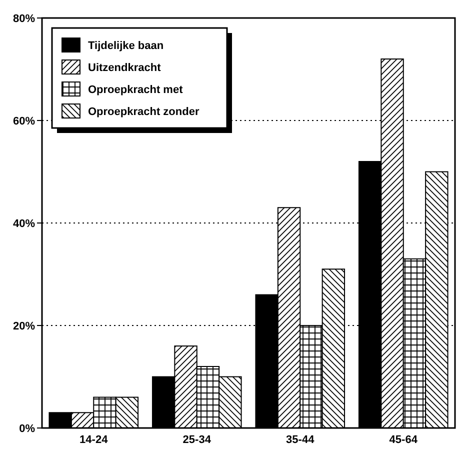 This screenshot has width=465, height=450. I want to click on legend-label: Uitzendkracht, so click(125, 68).